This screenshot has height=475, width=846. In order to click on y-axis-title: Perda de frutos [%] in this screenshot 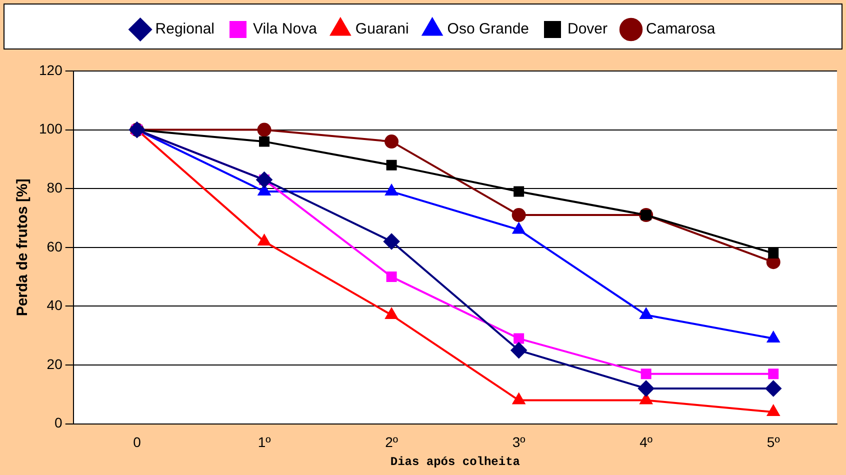, I will do `click(23, 247)`.